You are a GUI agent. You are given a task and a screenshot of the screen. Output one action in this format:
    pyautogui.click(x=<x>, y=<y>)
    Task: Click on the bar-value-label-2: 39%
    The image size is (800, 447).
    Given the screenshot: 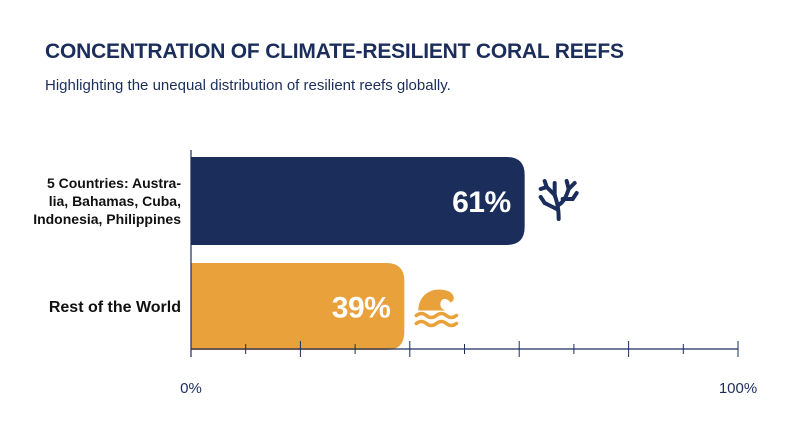 What is the action you would take?
    pyautogui.click(x=361, y=308)
    